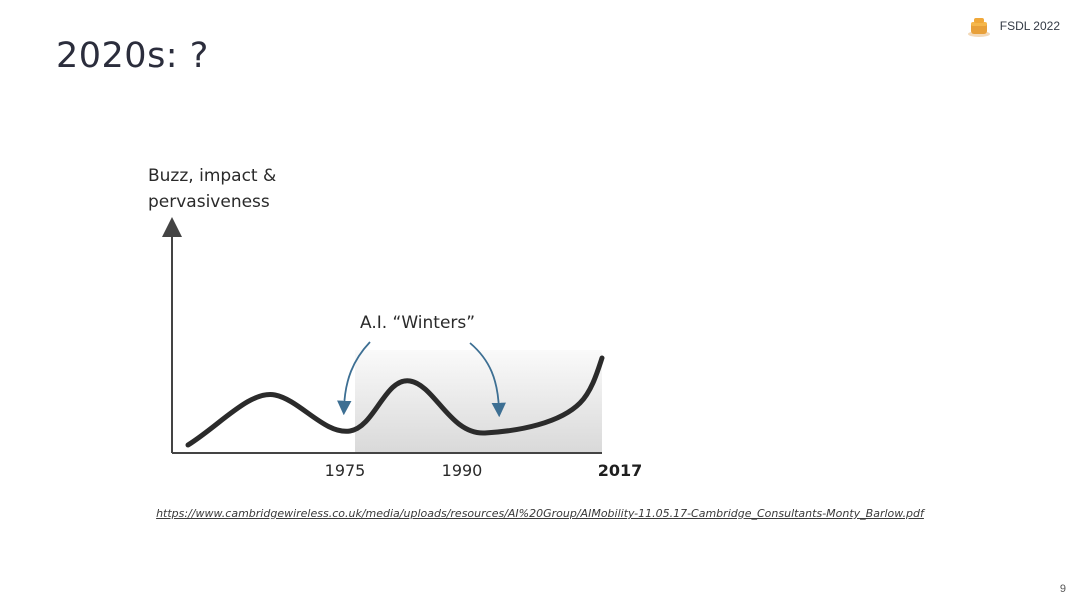  I want to click on hype-curve, so click(395, 401).